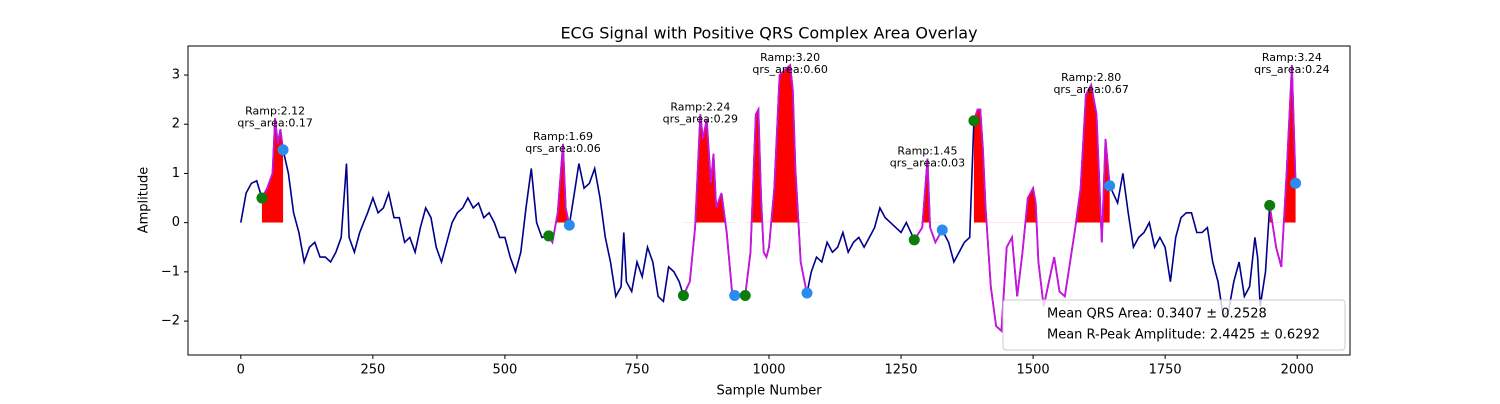 This screenshot has height=404, width=1500. What do you see at coordinates (176, 75) in the screenshot?
I see `y-tick-label: 3` at bounding box center [176, 75].